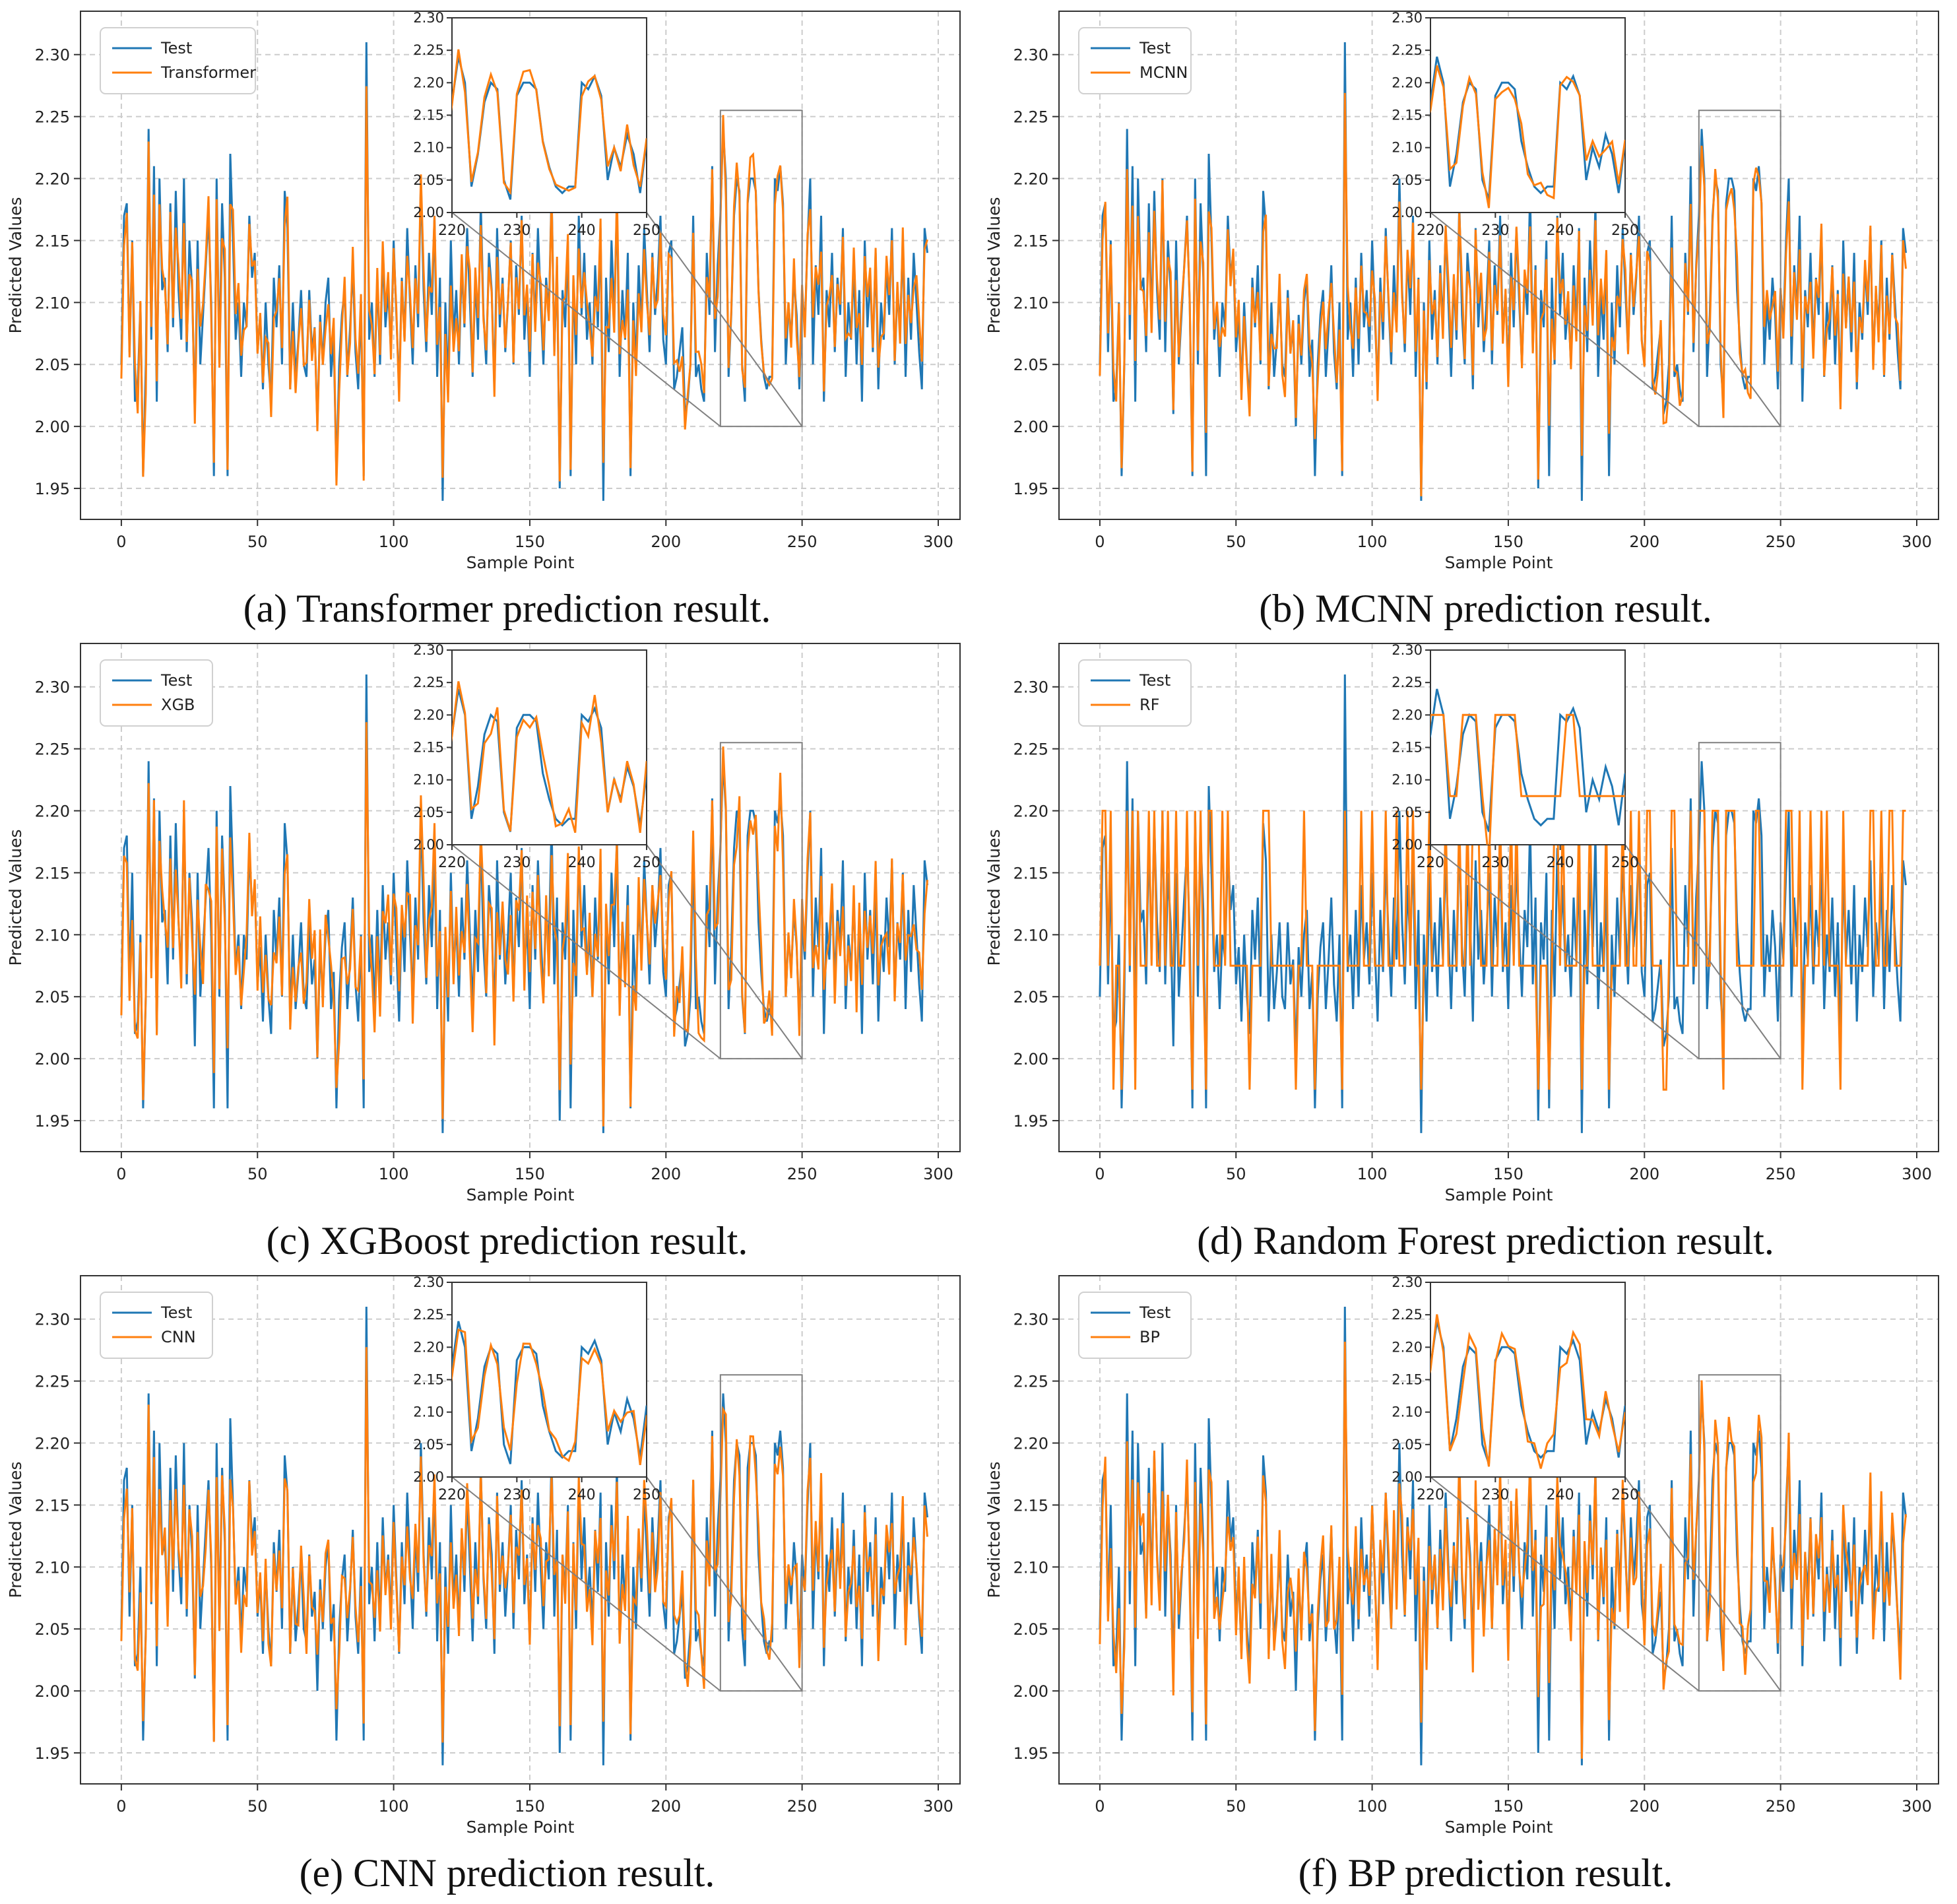  What do you see at coordinates (1030, 303) in the screenshot?
I see `y-tick-label: 2.10` at bounding box center [1030, 303].